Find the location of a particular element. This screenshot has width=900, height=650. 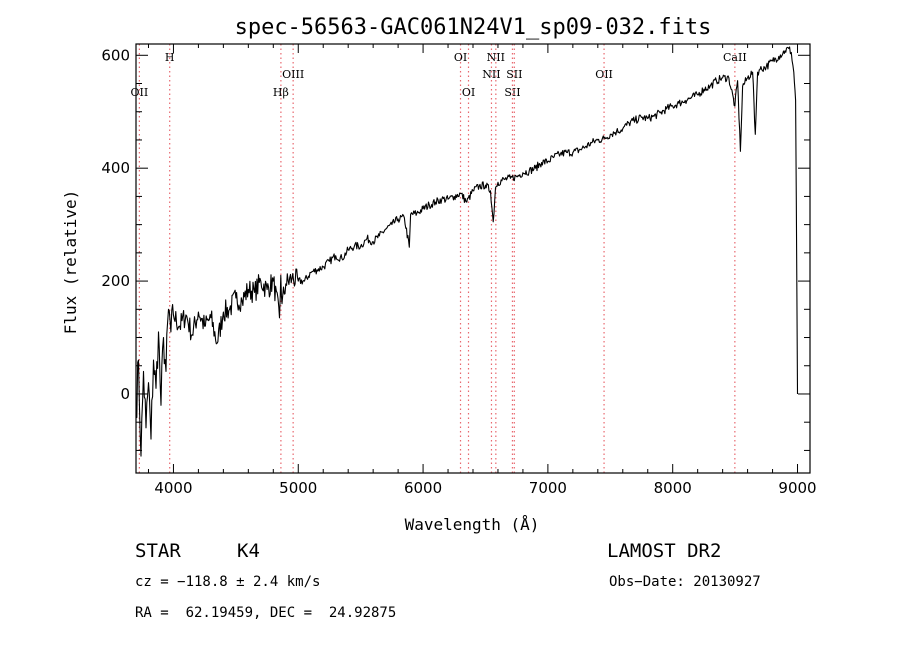

y-tick-label: 0 is located at coordinates (125, 394).